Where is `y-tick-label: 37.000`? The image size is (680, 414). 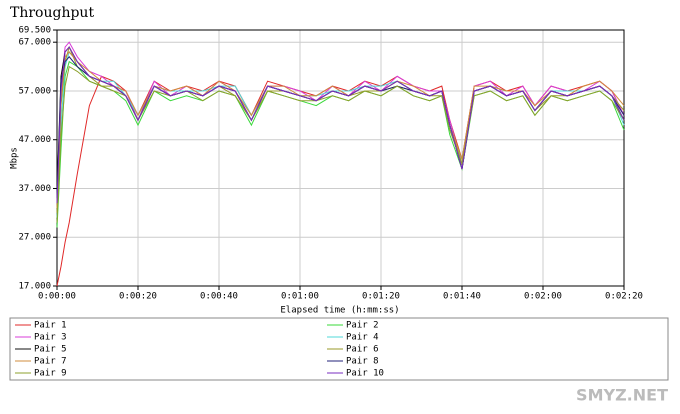 y-tick-label: 37.000 is located at coordinates (34, 189).